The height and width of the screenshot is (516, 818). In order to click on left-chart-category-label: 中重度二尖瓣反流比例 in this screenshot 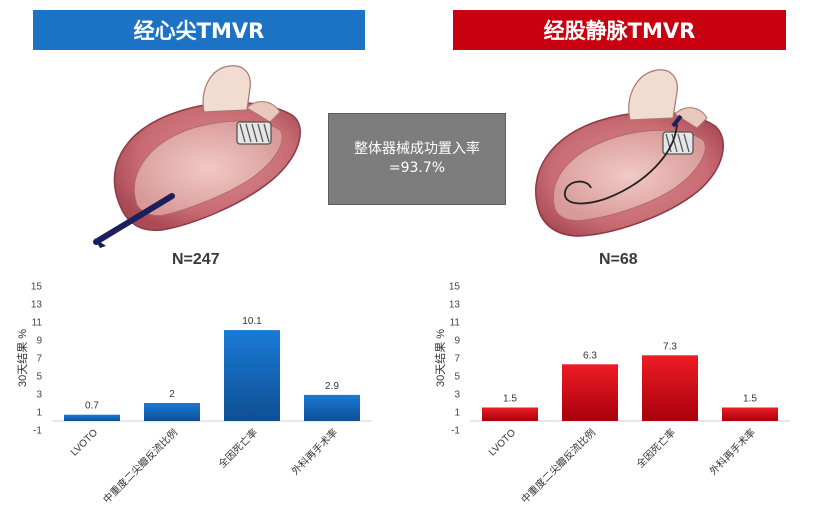, I will do `click(140, 466)`.